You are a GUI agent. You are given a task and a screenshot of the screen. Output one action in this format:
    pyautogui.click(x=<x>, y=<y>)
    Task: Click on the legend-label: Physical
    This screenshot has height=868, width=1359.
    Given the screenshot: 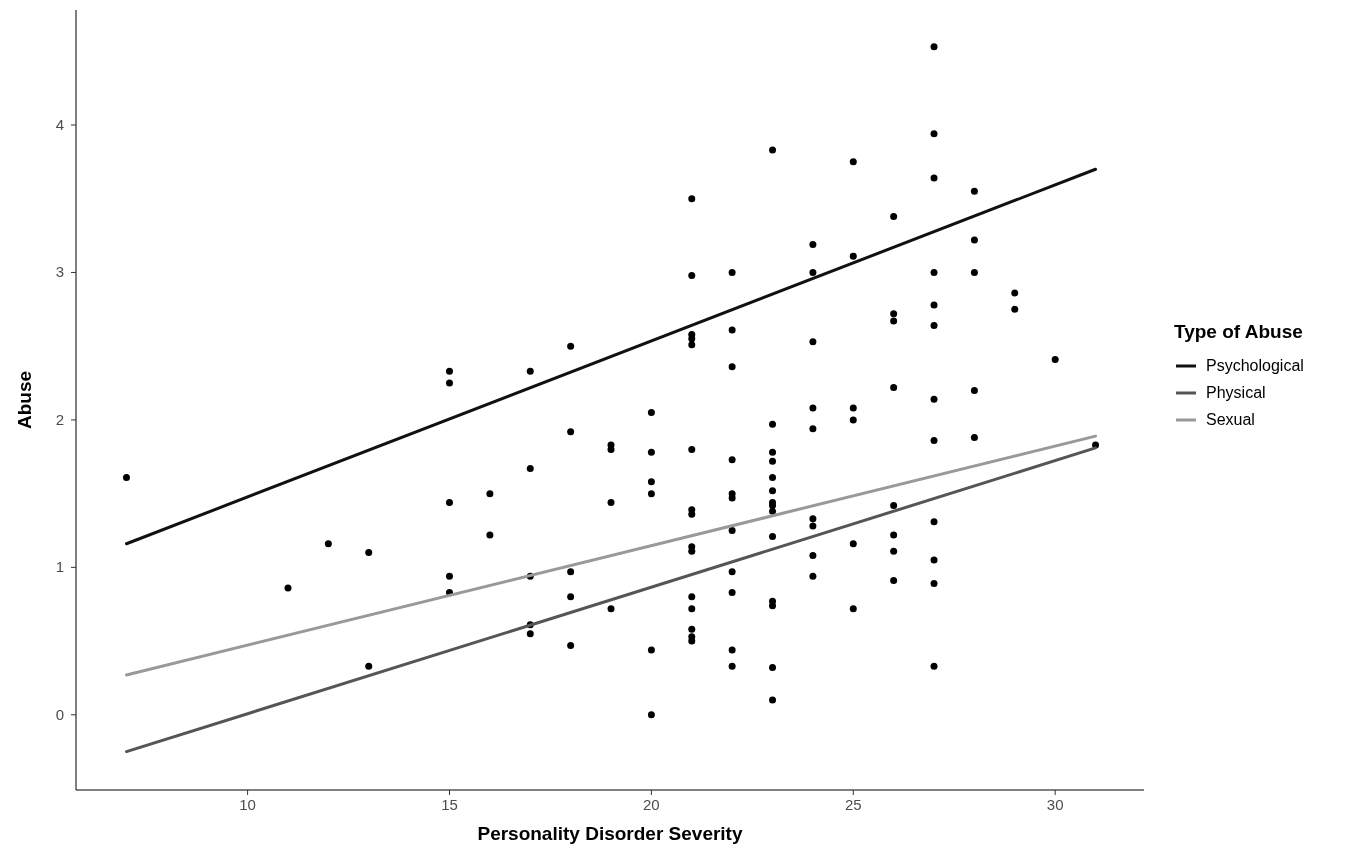 What is the action you would take?
    pyautogui.click(x=1236, y=392)
    